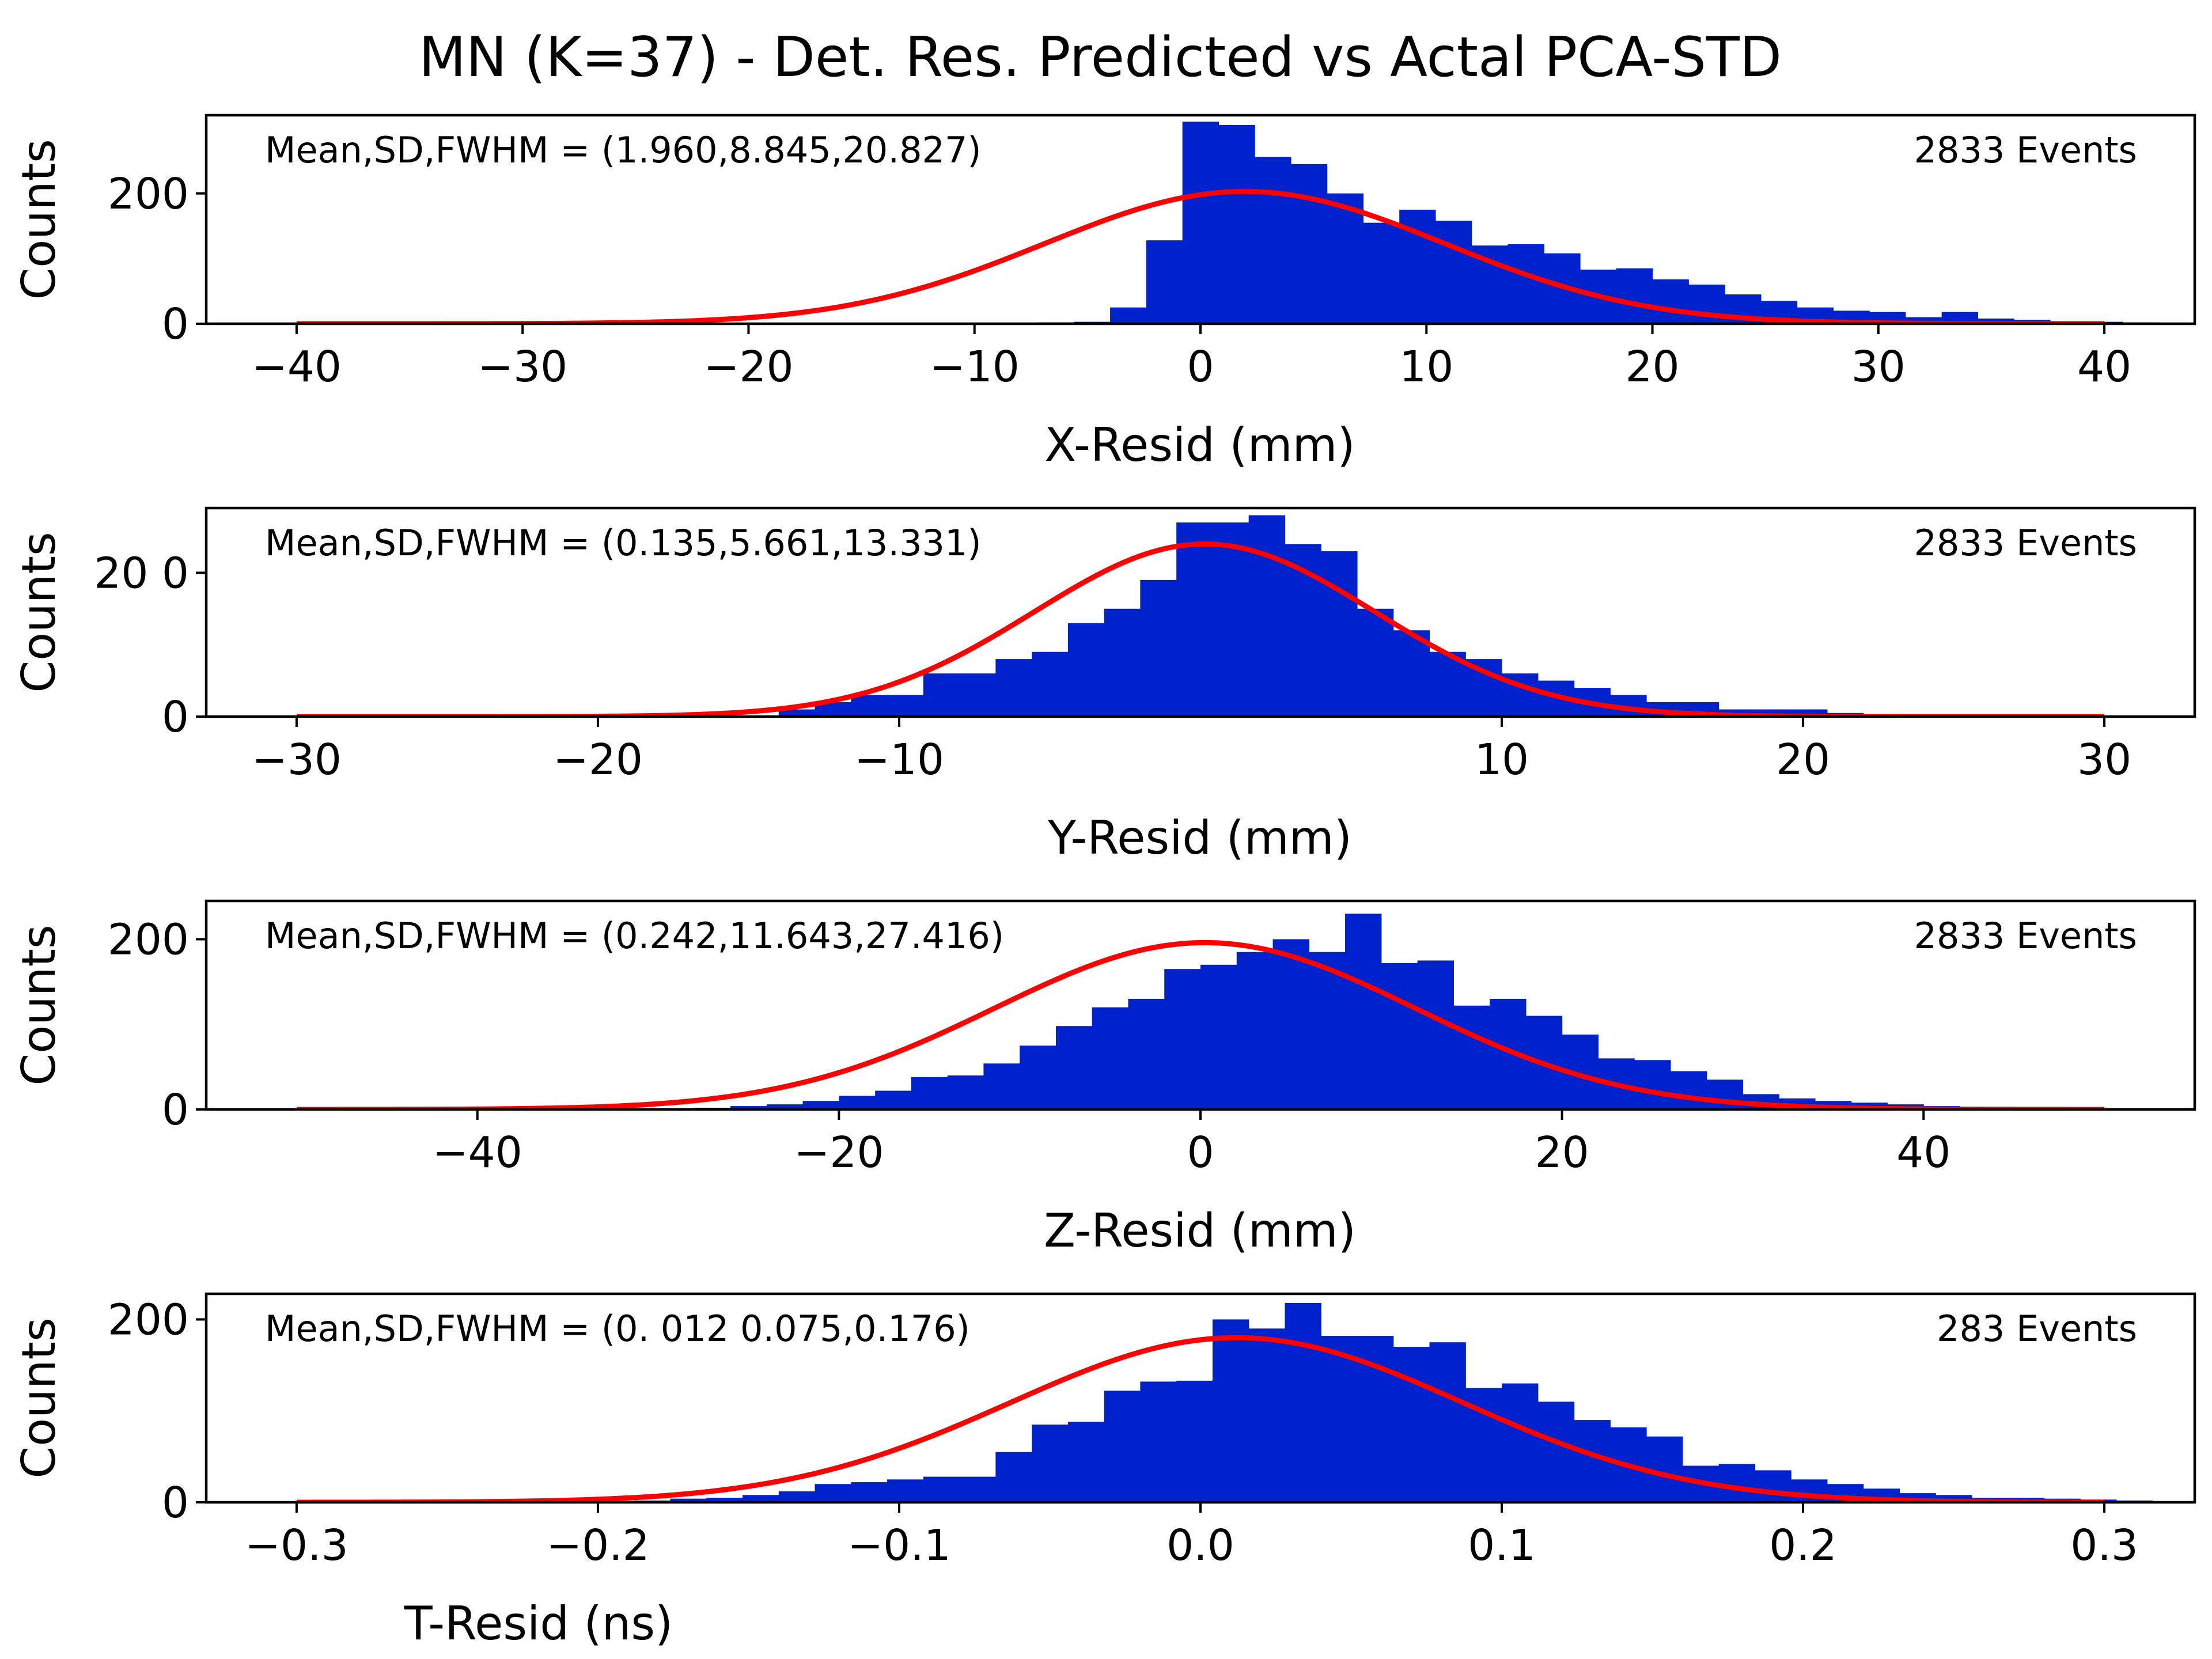 The width and height of the screenshot is (2212, 1659). I want to click on gaussian-fit-curve-z, so click(1200, 1024).